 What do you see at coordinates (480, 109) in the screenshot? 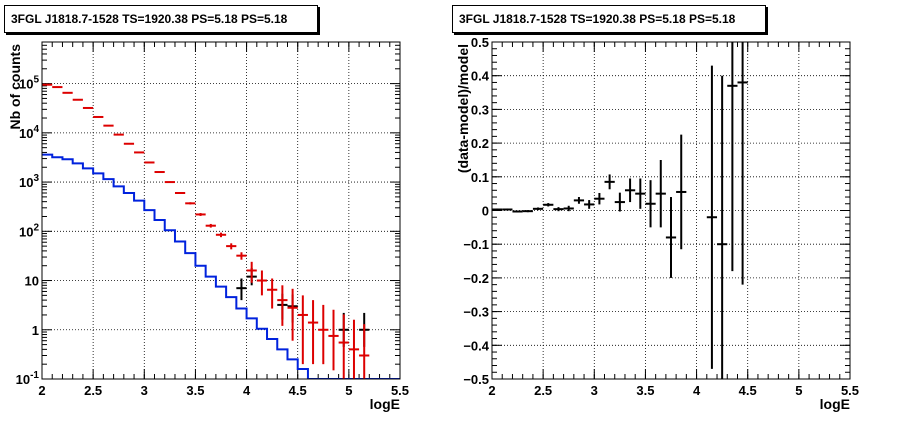
I see `y-tick-label: 0.3` at bounding box center [480, 109].